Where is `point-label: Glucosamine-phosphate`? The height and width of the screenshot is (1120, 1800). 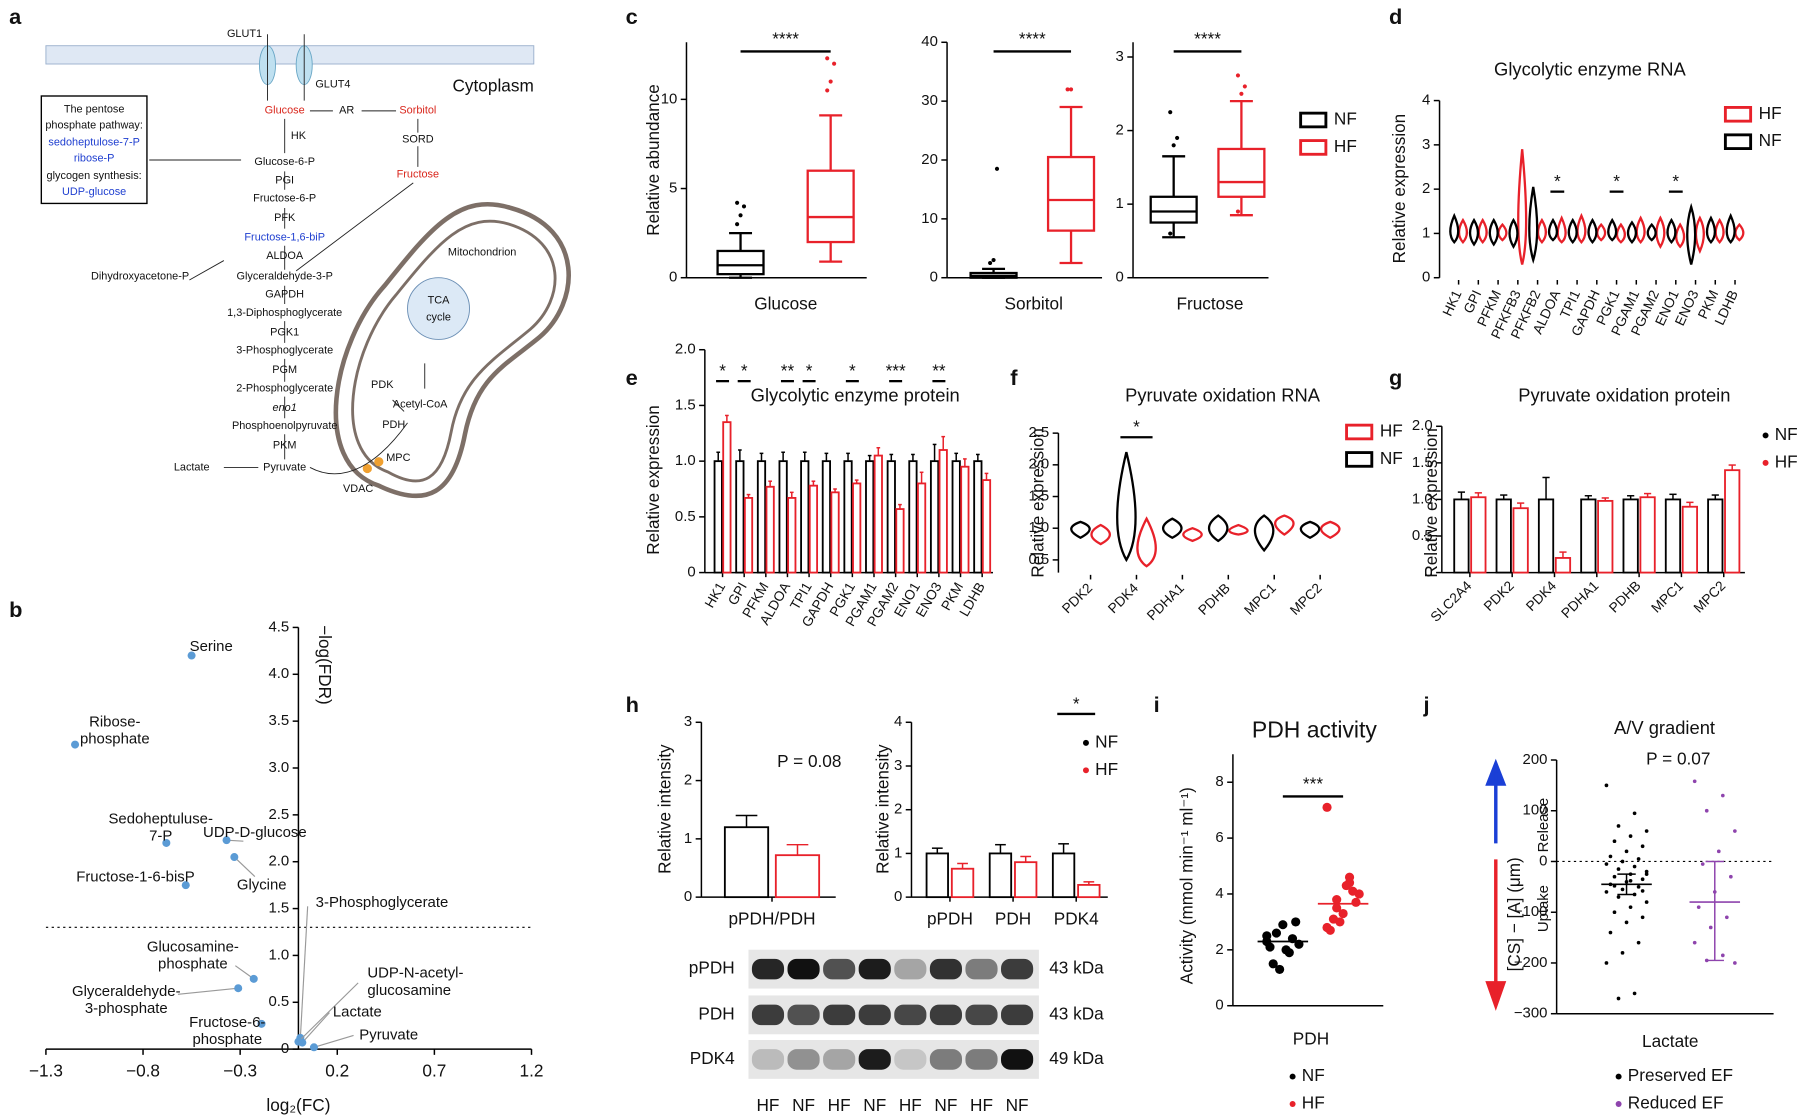
point-label: Glucosamine-phosphate is located at coordinates (193, 955).